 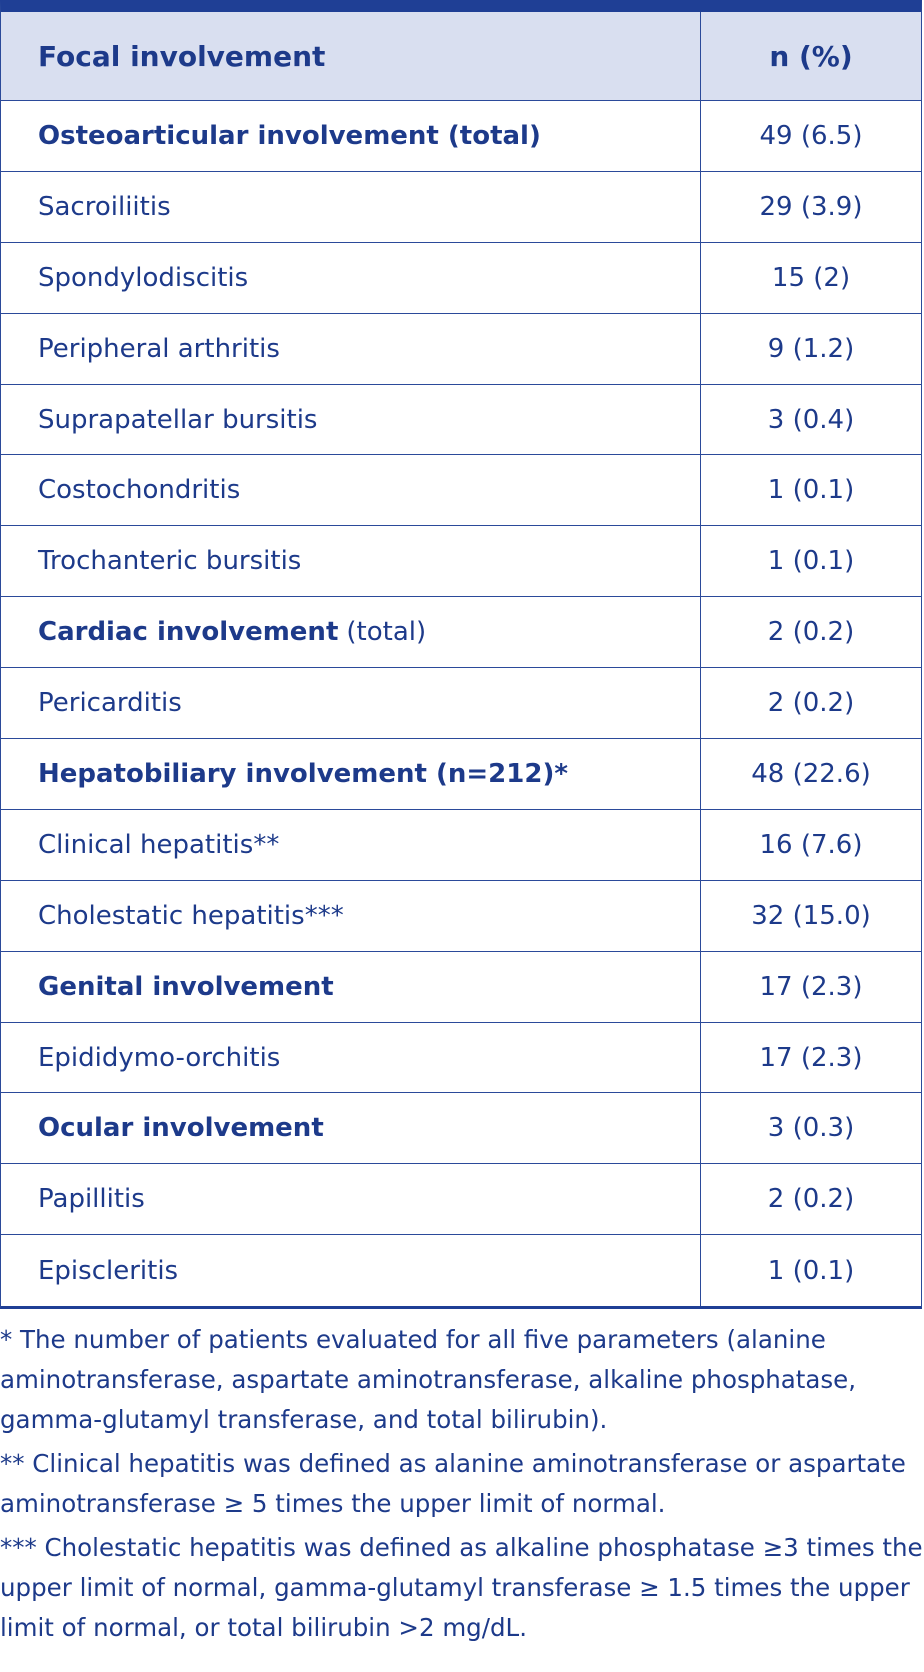 I want to click on table-row: Papillitis 2 (0.2), so click(x=461, y=1200).